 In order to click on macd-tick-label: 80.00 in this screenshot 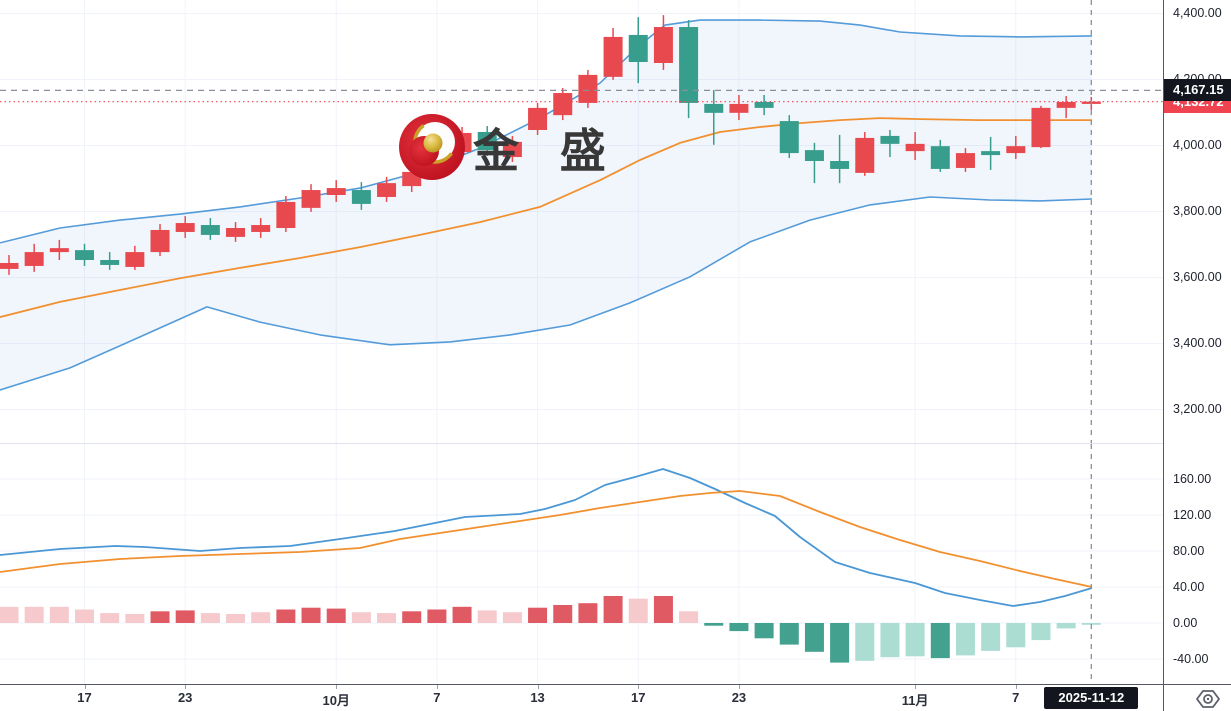, I will do `click(1189, 550)`.